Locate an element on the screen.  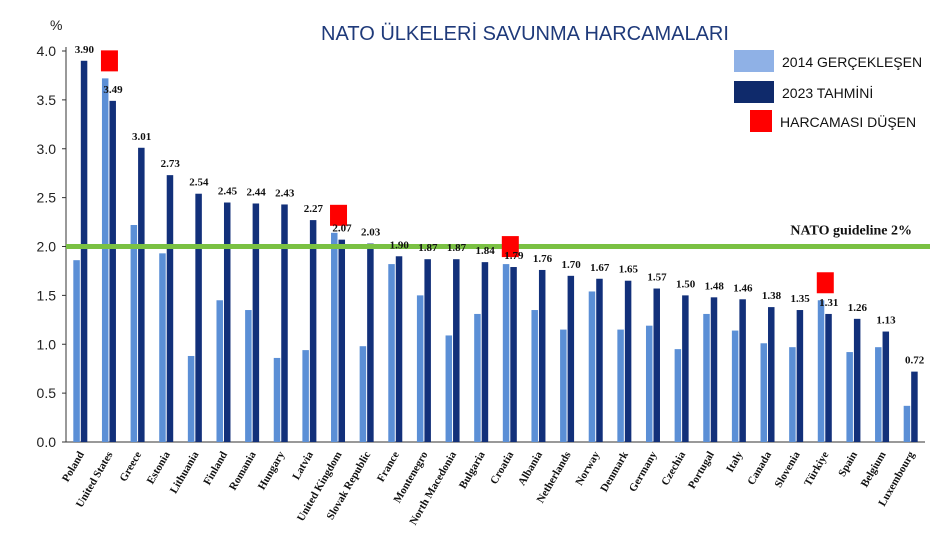
category-label: Canada is located at coordinates (759, 468).